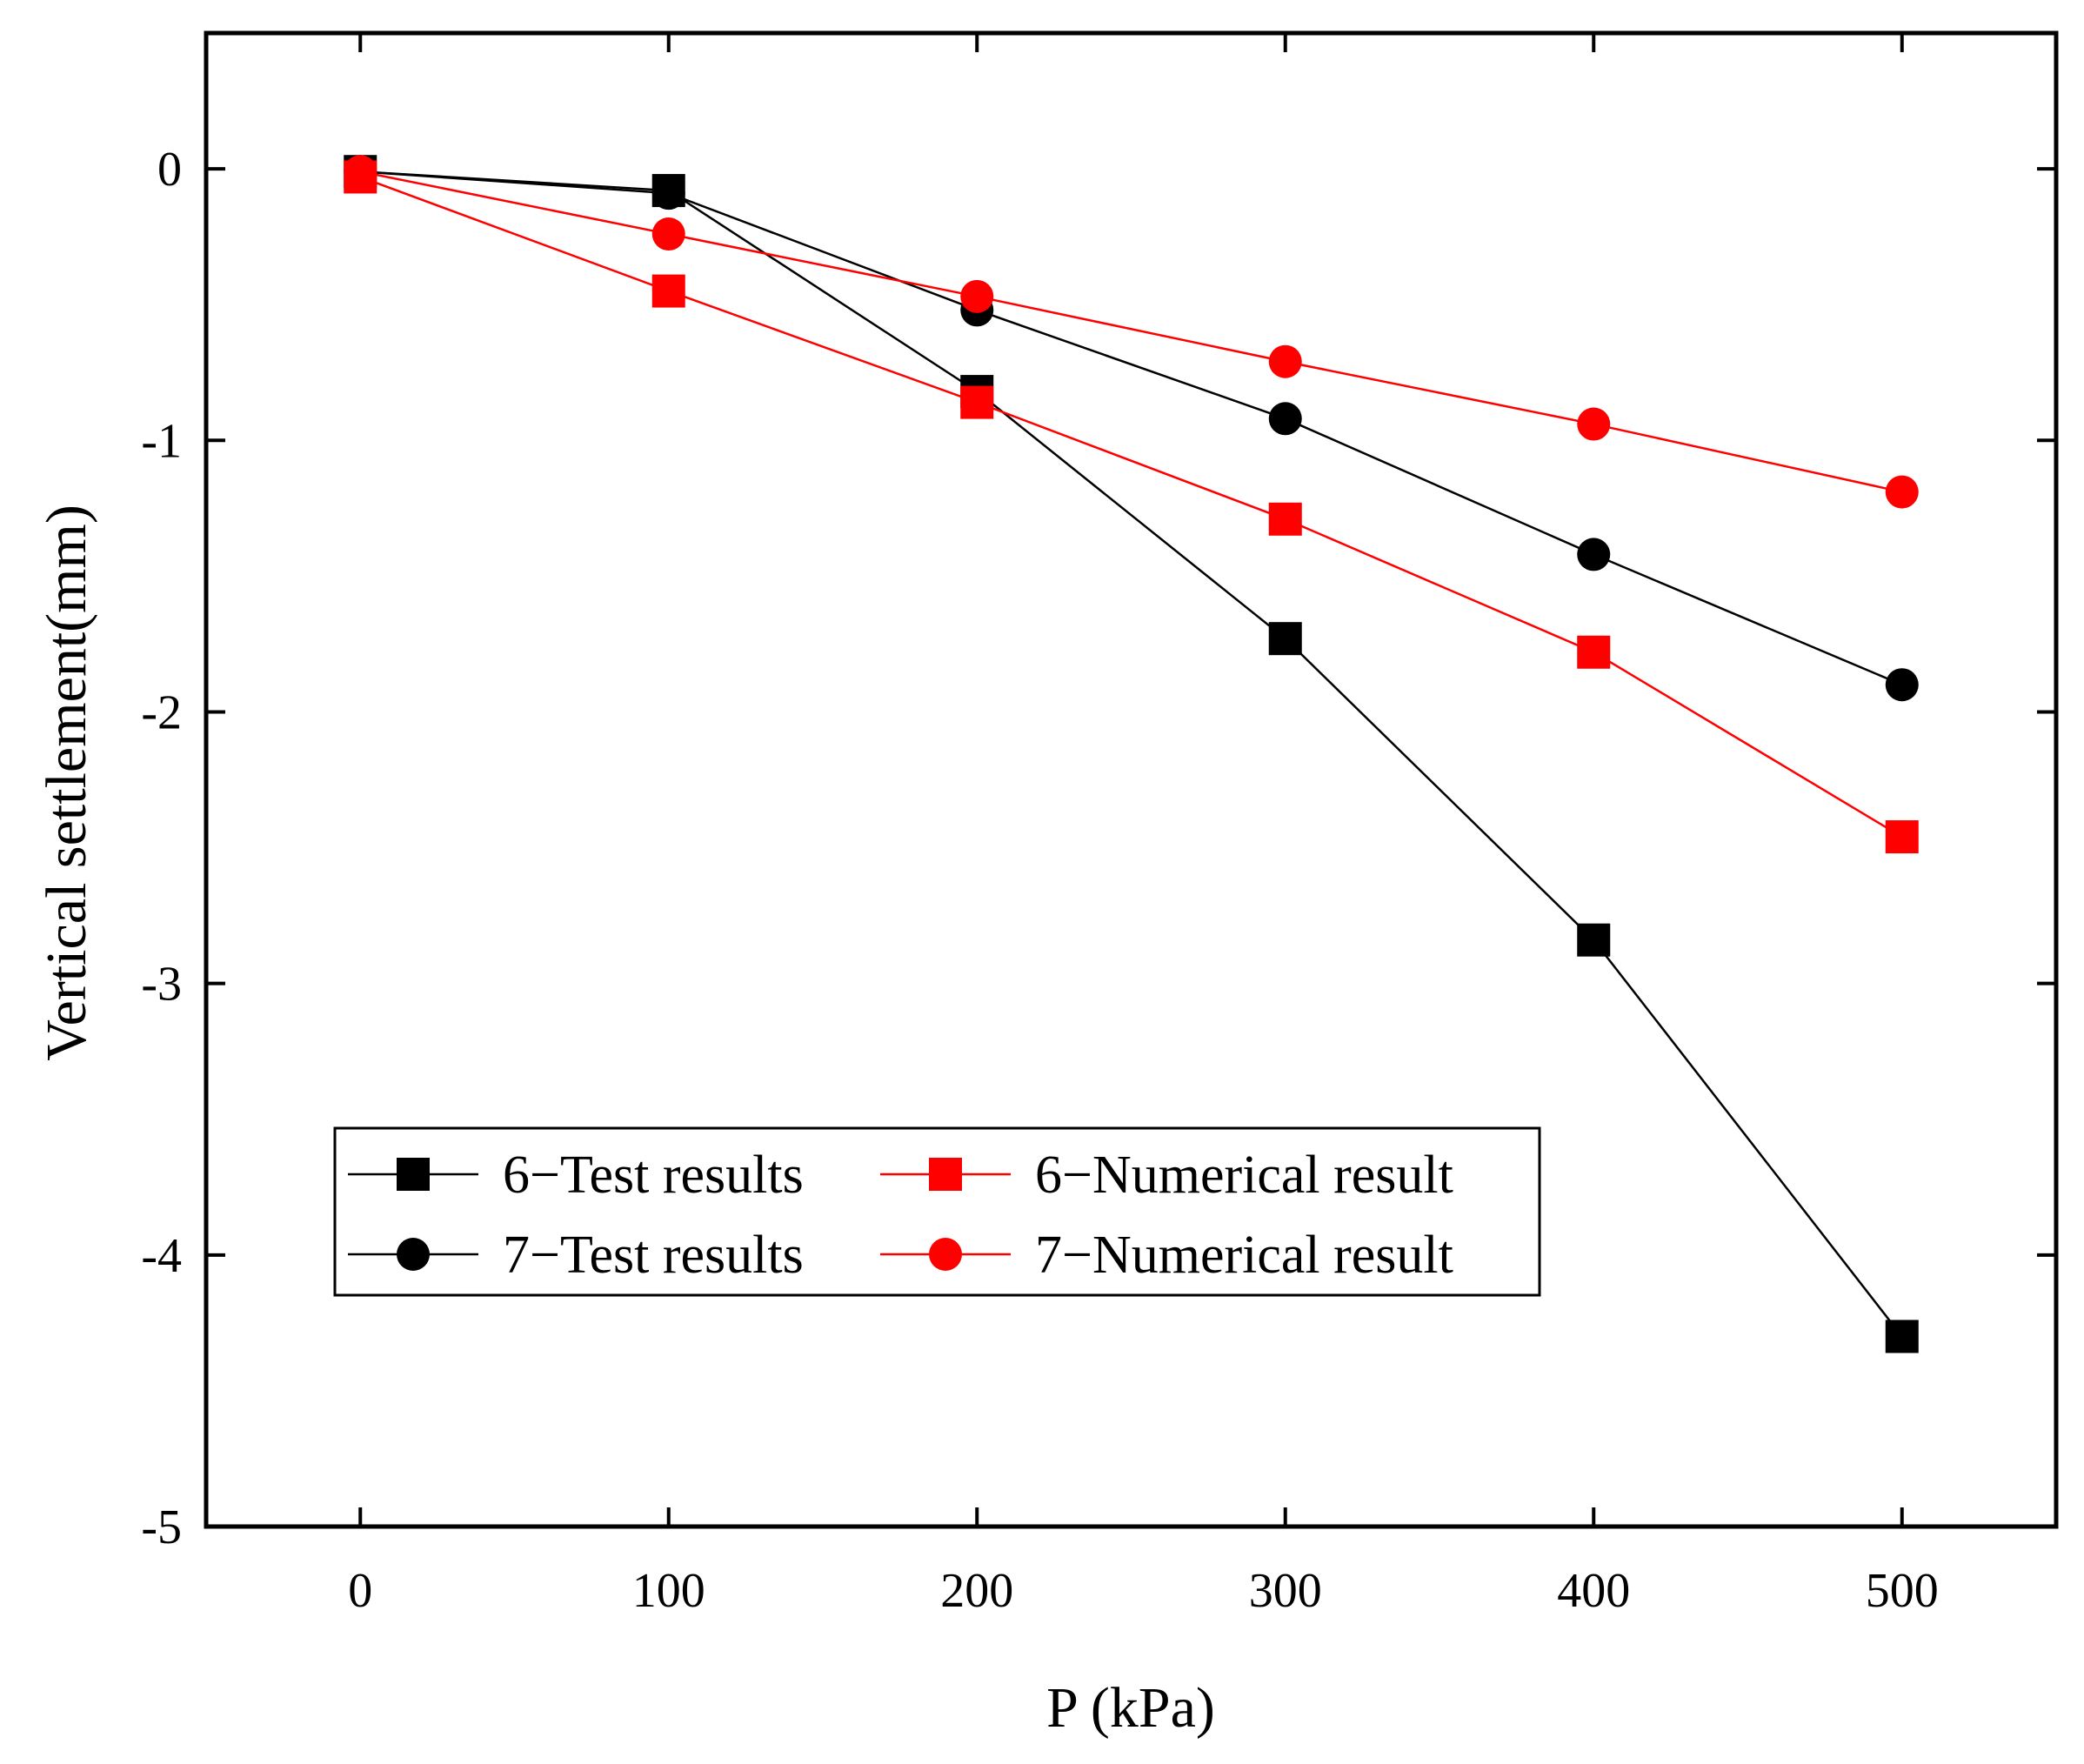 The image size is (2084, 1764). What do you see at coordinates (360, 1591) in the screenshot?
I see `x-tick-label: 0` at bounding box center [360, 1591].